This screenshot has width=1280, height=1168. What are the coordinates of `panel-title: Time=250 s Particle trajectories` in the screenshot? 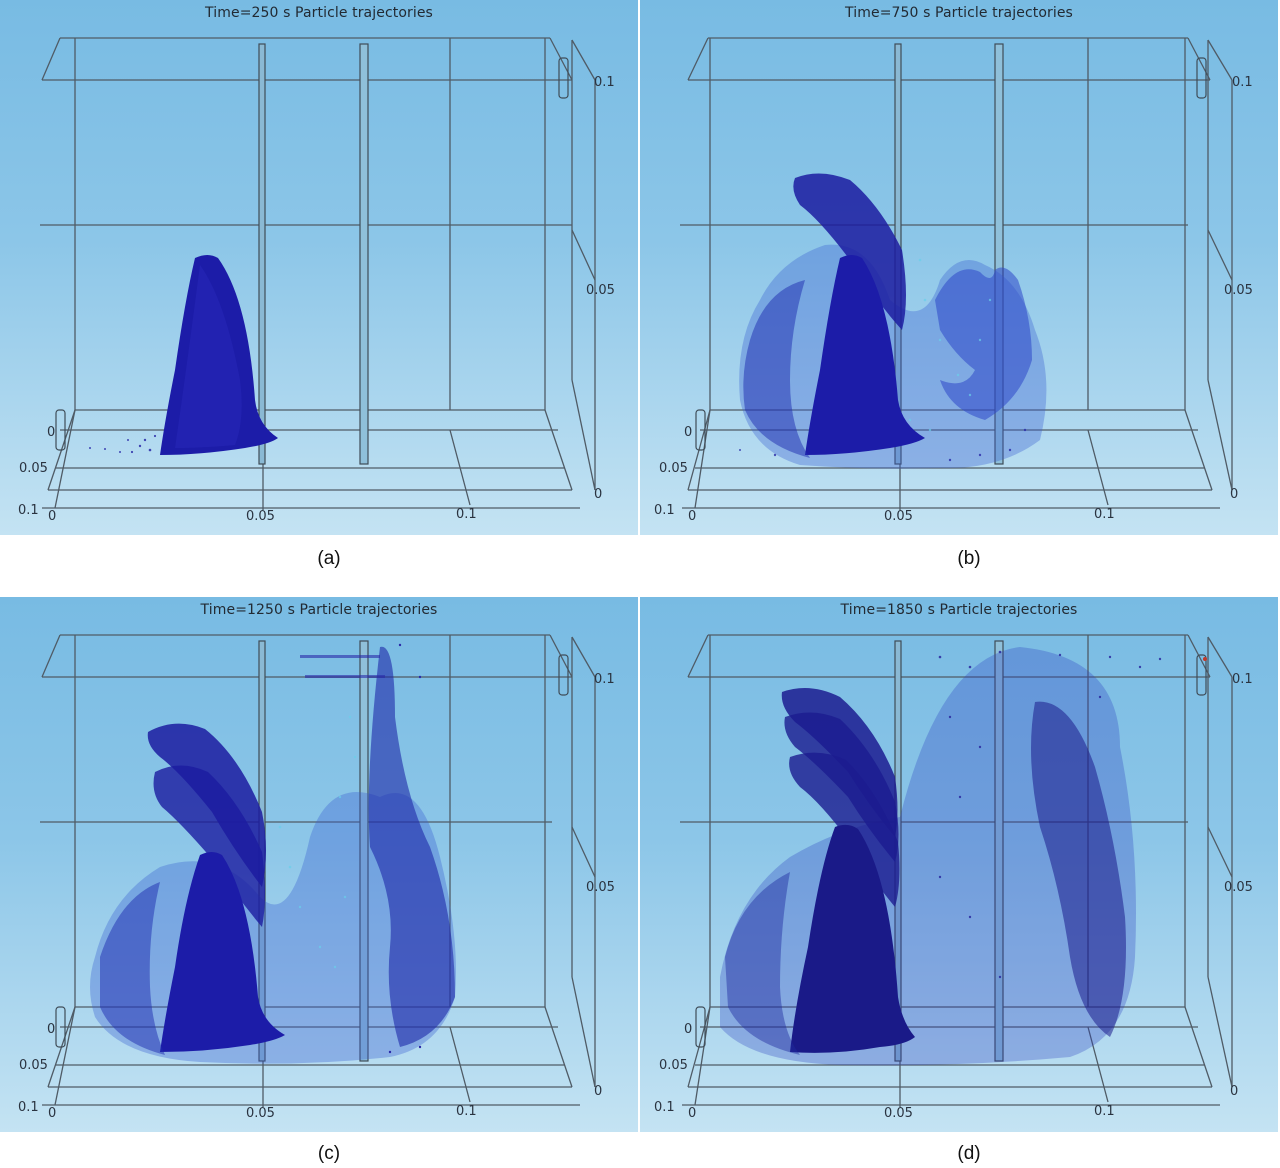 It's located at (319, 13).